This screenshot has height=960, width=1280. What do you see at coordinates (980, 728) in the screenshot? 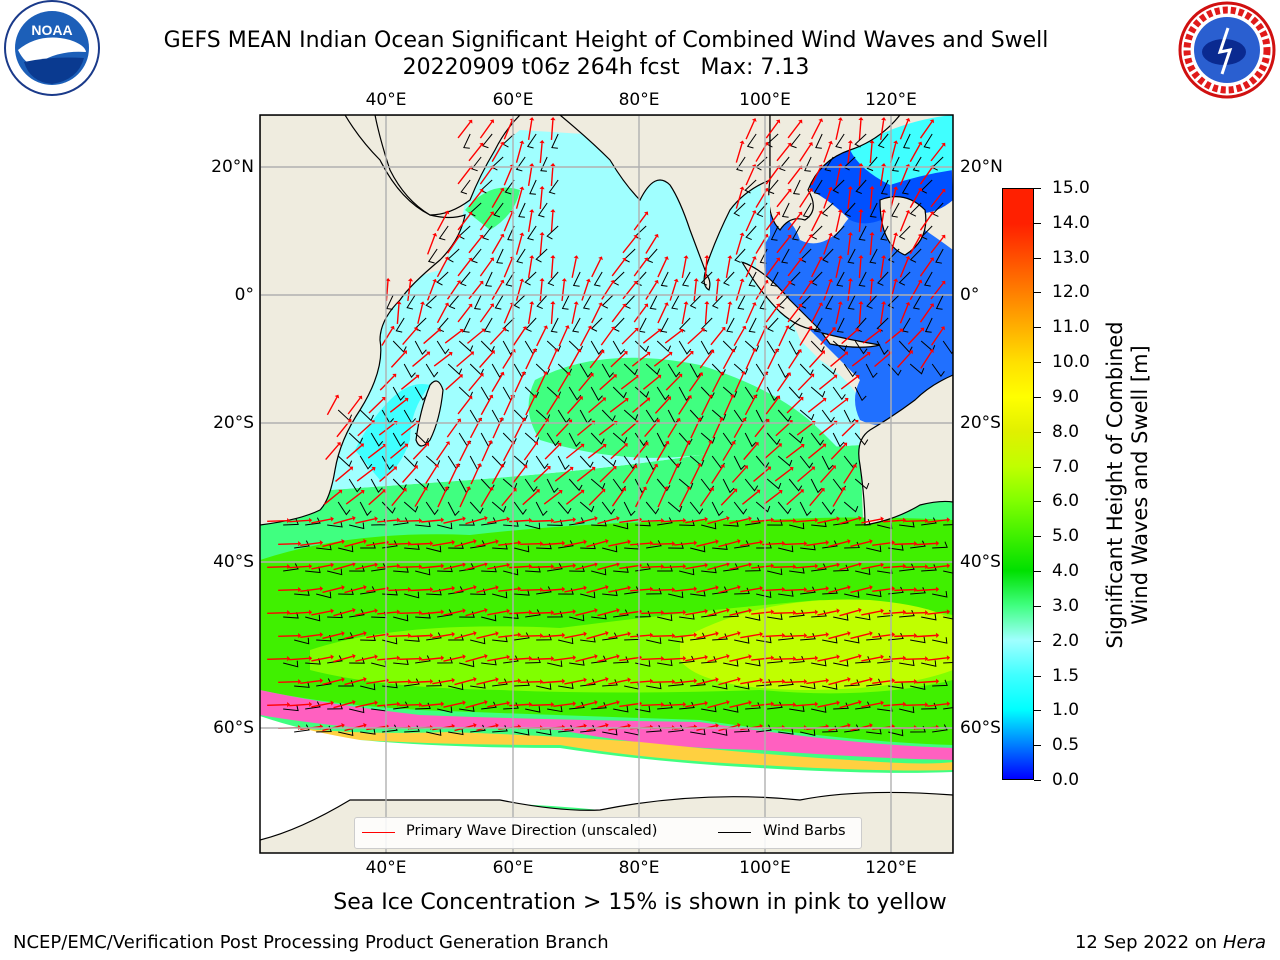
I see `lat-tick-right-60s: 60°S` at bounding box center [980, 728].